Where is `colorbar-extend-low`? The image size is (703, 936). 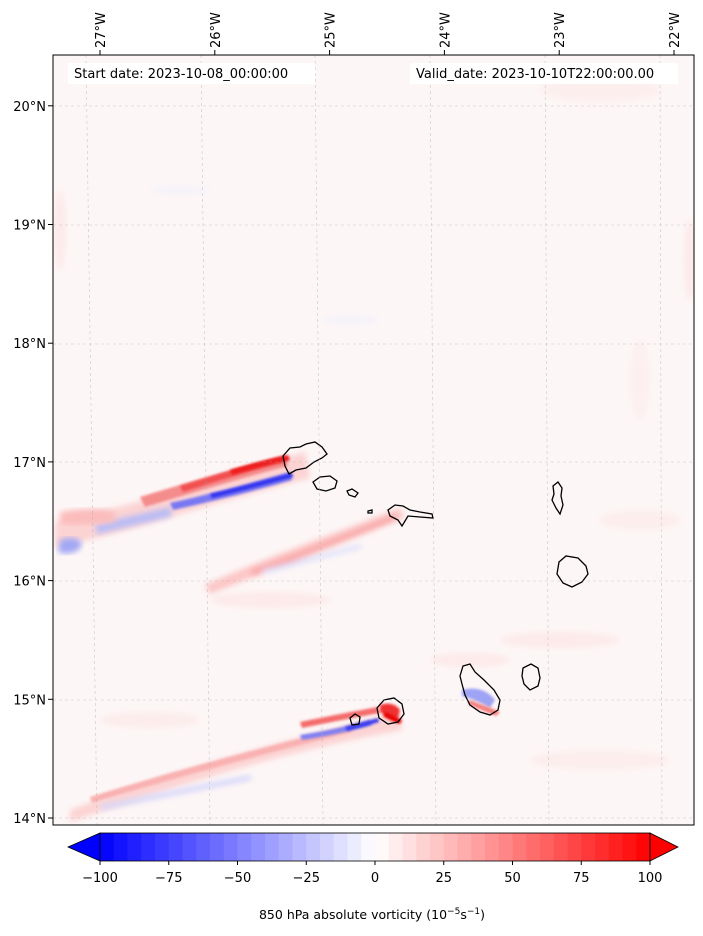
colorbar-extend-low is located at coordinates (84, 847).